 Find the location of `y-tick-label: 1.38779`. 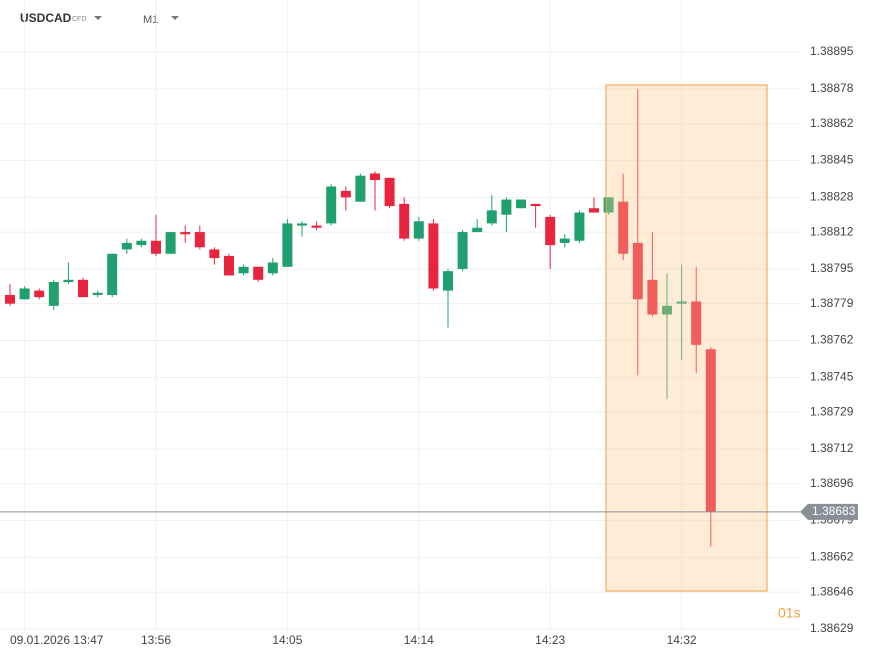

y-tick-label: 1.38779 is located at coordinates (832, 303).